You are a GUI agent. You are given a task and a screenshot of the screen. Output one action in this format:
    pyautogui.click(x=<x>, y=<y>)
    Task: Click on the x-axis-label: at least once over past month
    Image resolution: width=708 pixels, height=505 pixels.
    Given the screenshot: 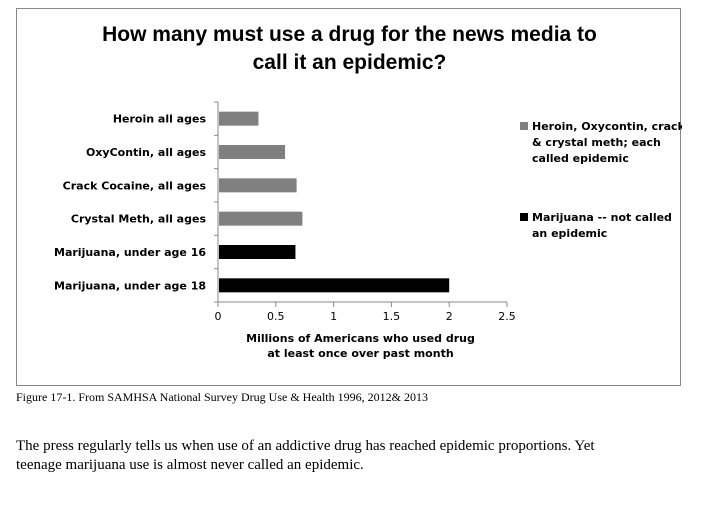 What is the action you would take?
    pyautogui.click(x=360, y=353)
    